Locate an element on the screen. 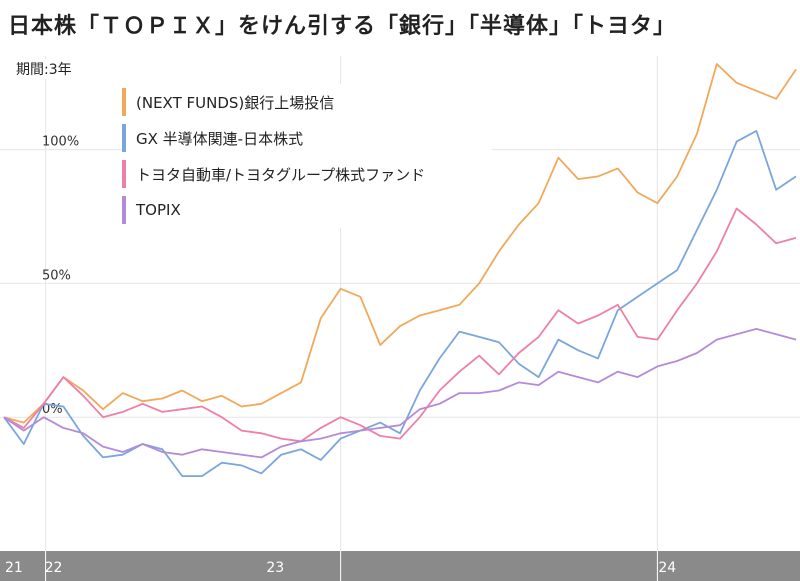 The image size is (800, 581). legend-label: GX 半導体関連-日本株式 is located at coordinates (220, 138).